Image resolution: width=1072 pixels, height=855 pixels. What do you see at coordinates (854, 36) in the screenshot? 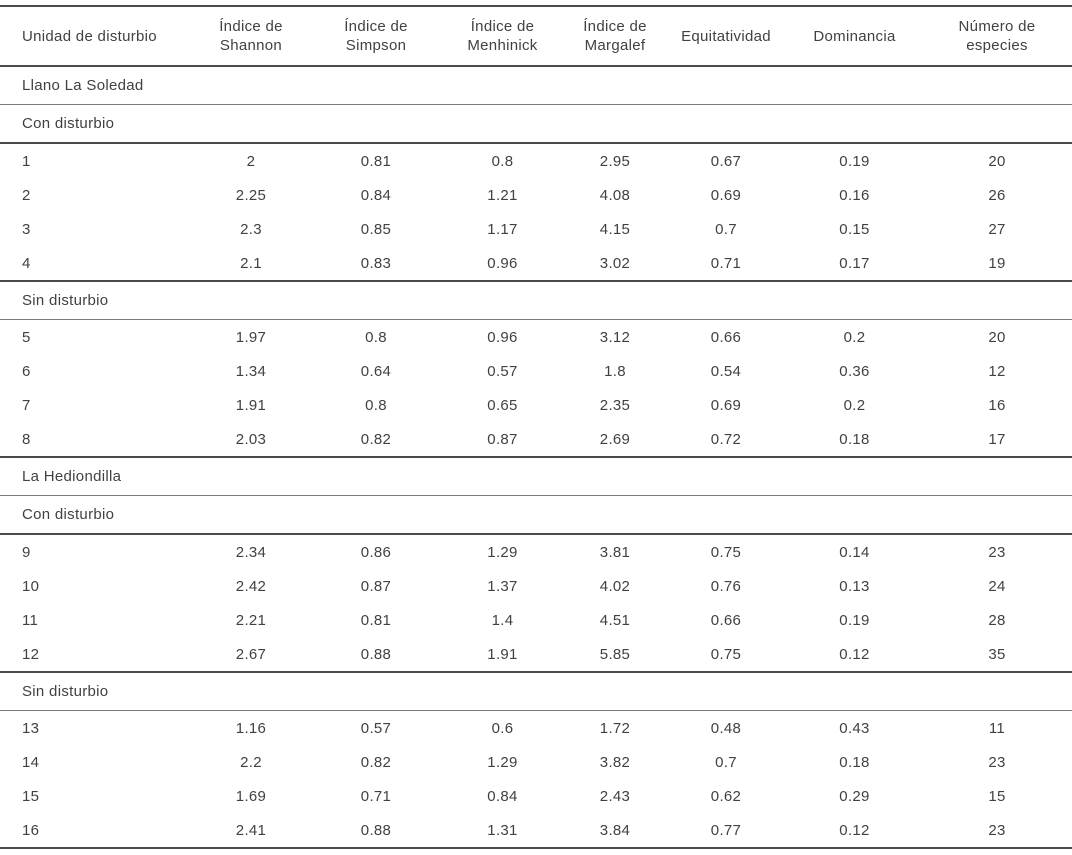
I see `column-header-dominancia: Dominancia` at bounding box center [854, 36].